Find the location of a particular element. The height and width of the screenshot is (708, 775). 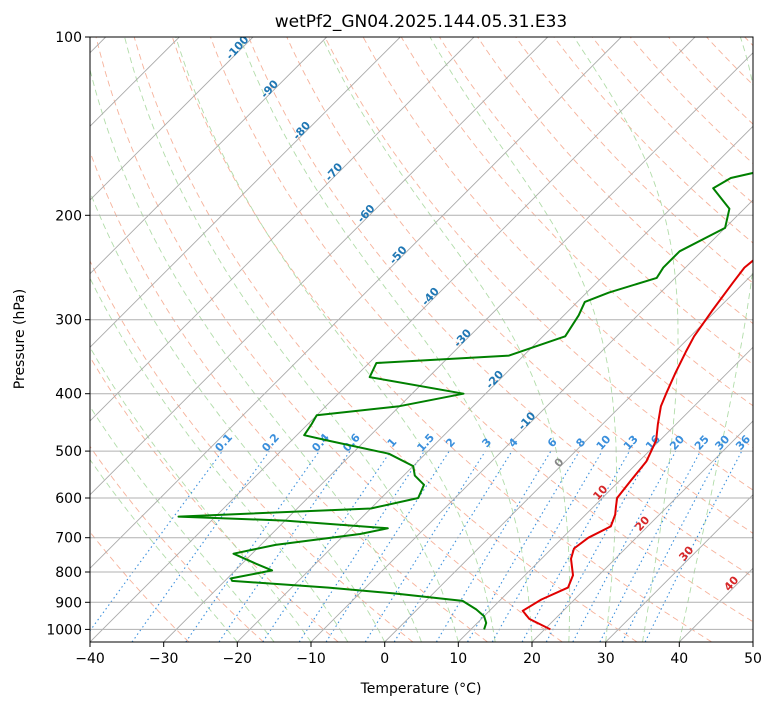

x-tick-label: 50 is located at coordinates (753, 659).